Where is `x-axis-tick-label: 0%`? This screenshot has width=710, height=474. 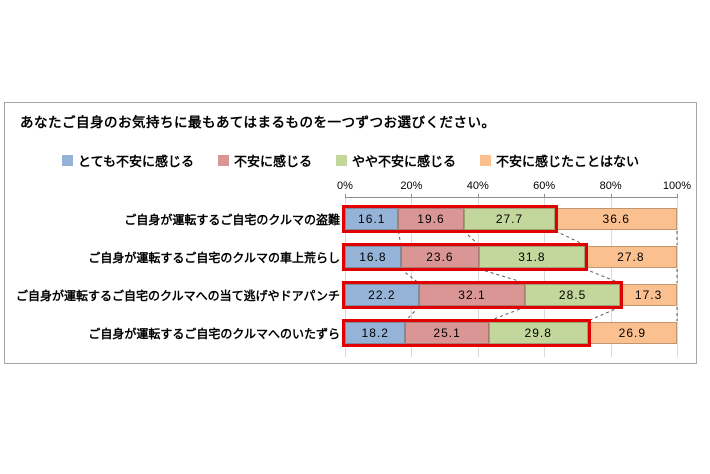 x-axis-tick-label: 0% is located at coordinates (345, 186).